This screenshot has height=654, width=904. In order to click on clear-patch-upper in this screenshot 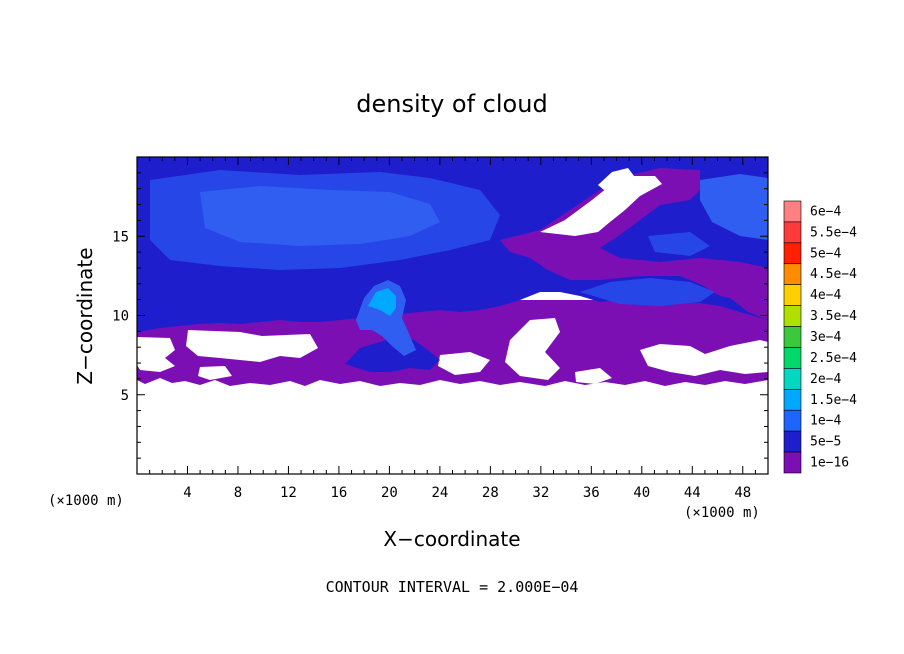, I will do `click(601, 206)`.